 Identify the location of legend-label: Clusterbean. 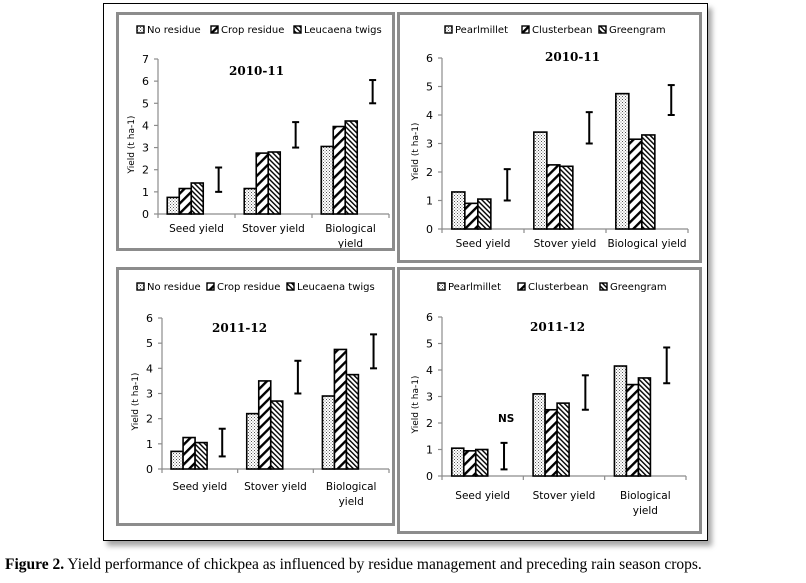
(558, 287).